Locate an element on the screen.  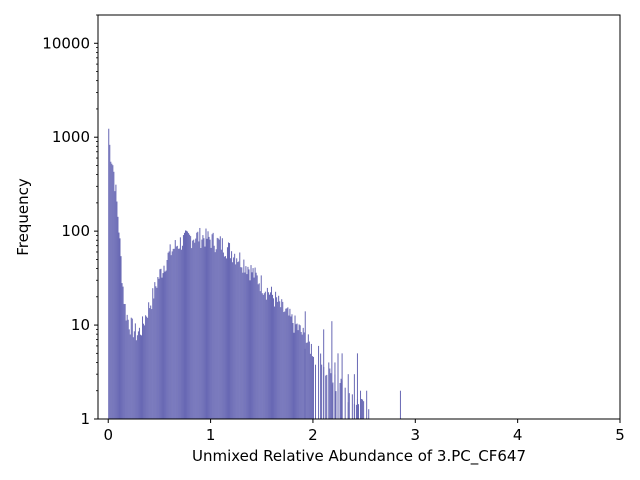
x-tick-label: 4 is located at coordinates (518, 435).